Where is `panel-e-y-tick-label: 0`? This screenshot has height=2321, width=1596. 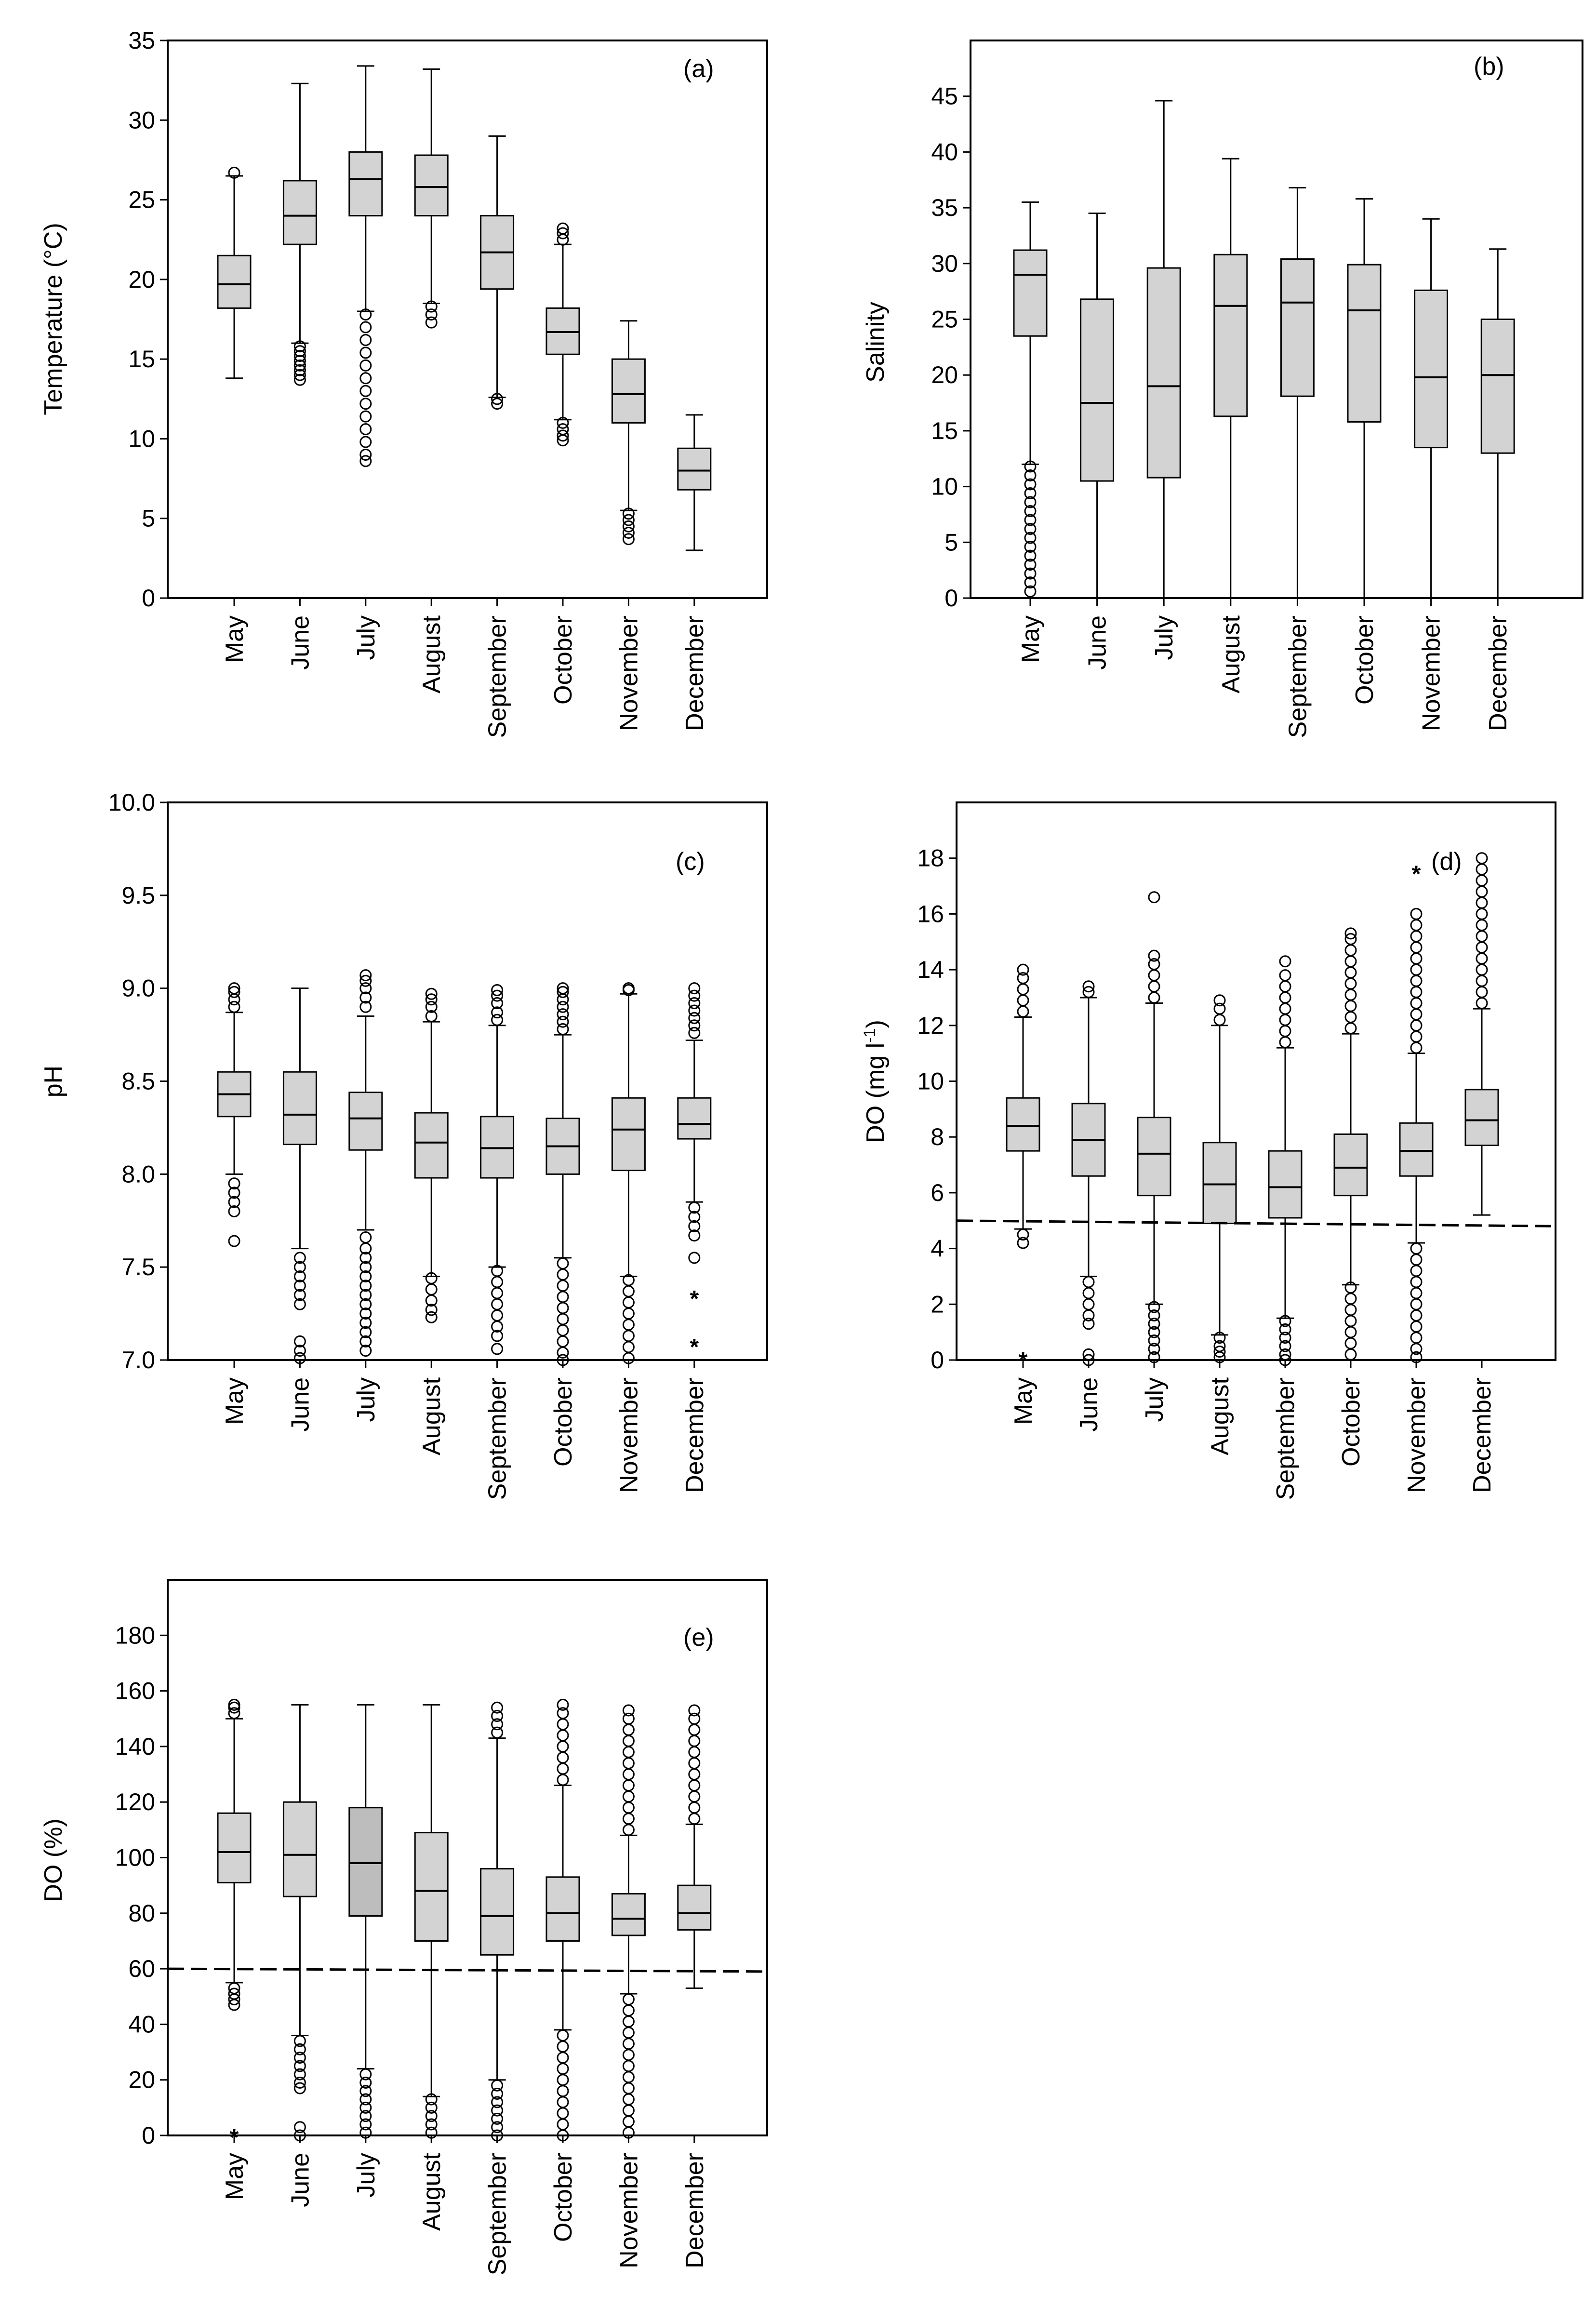
panel-e-y-tick-label: 0 is located at coordinates (148, 2135).